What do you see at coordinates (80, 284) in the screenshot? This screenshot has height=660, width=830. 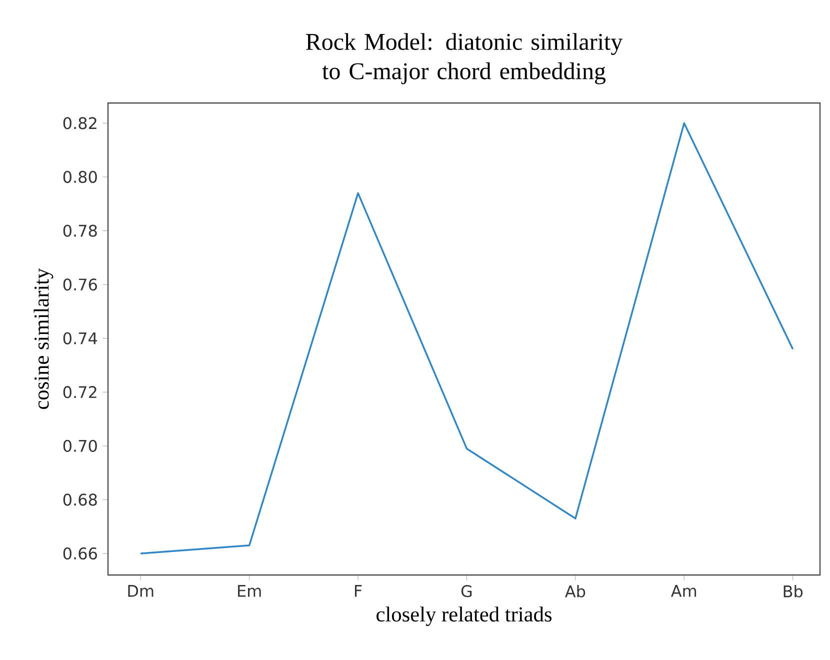 I see `y-tick-label: 0.76` at bounding box center [80, 284].